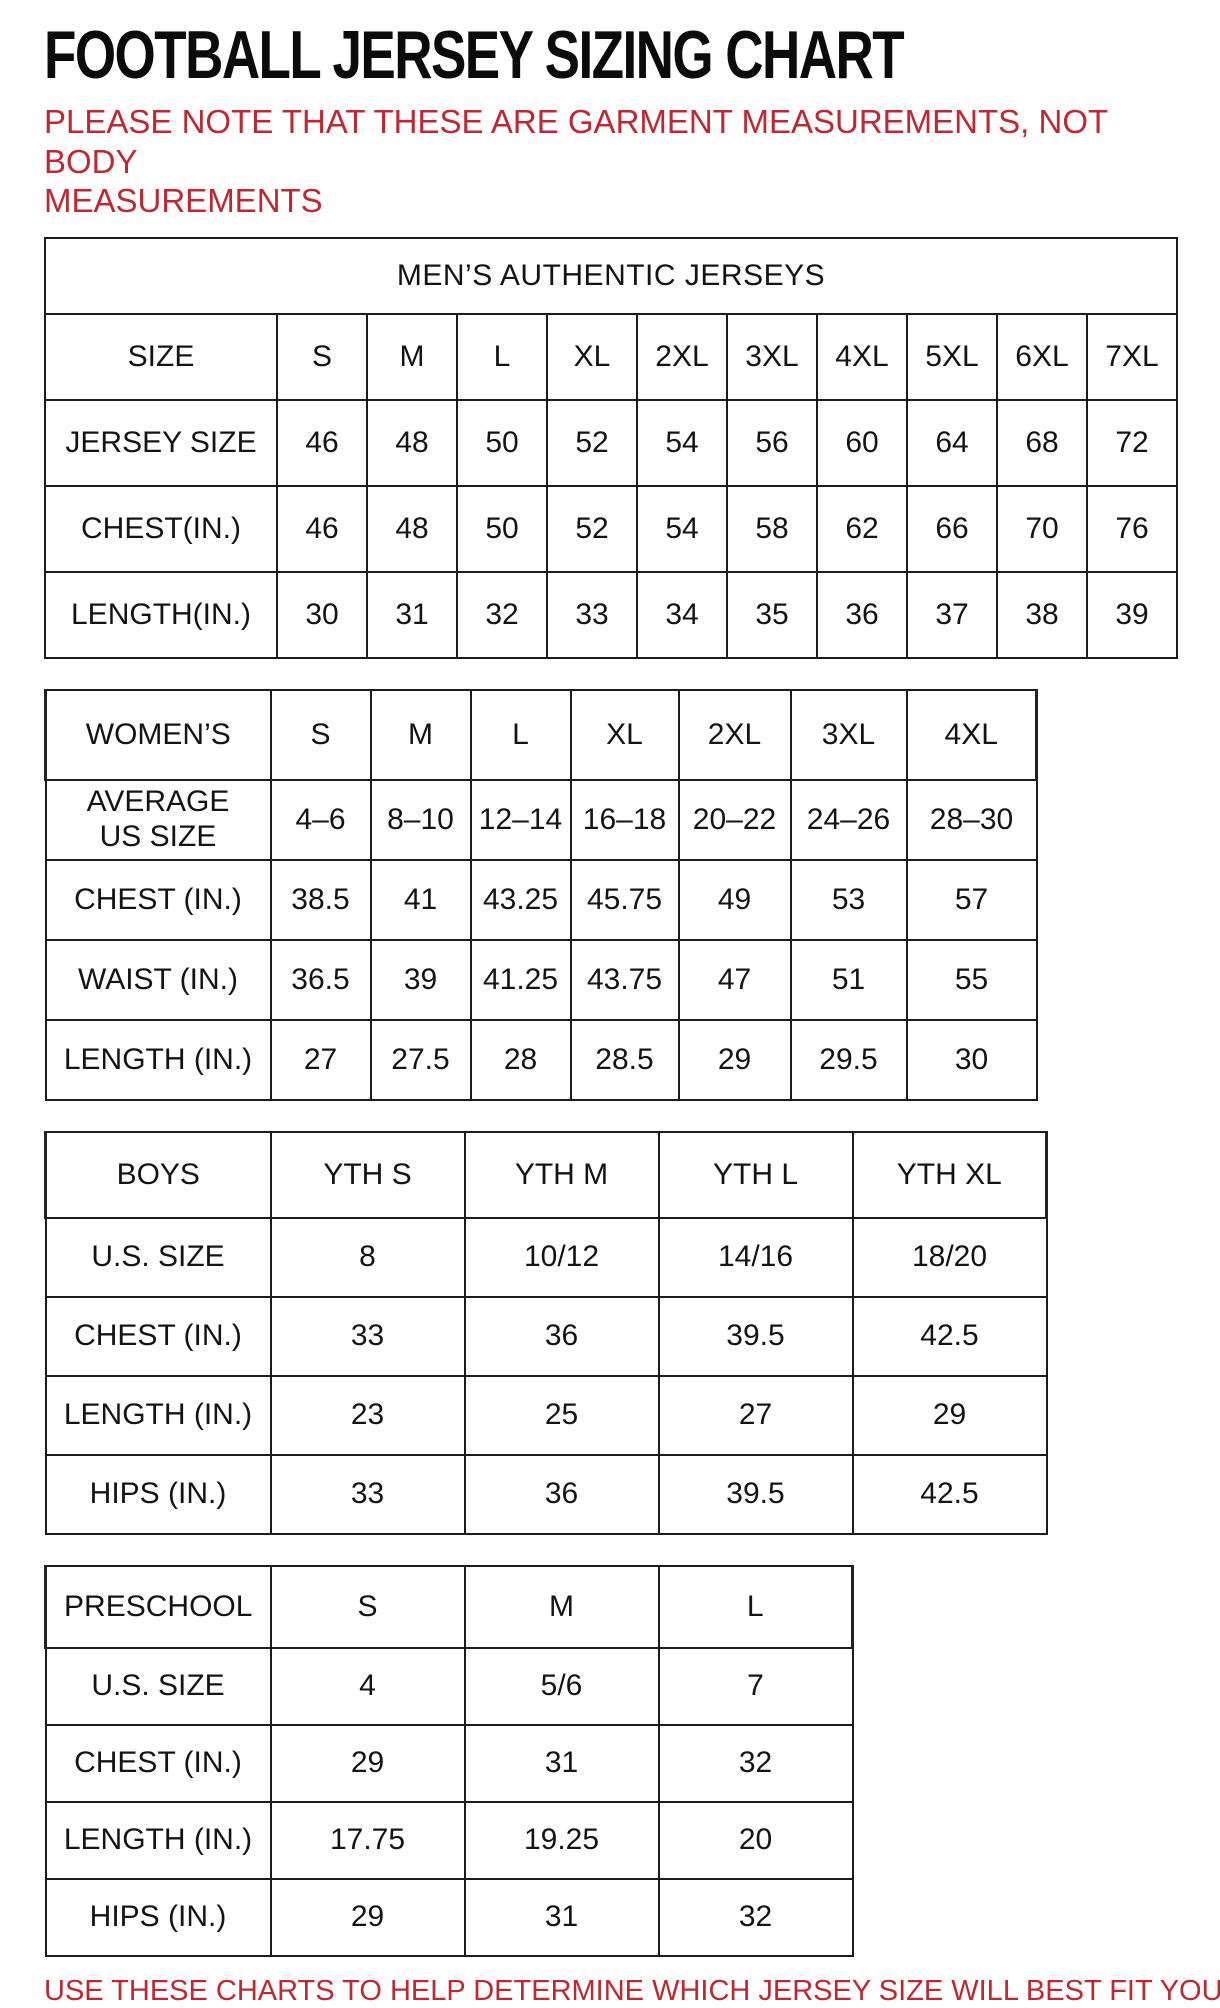  I want to click on value-cell: 20, so click(755, 1840).